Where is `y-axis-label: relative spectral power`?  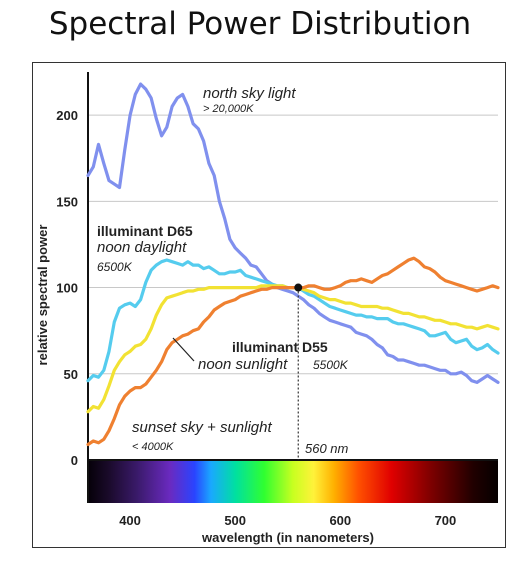
y-axis-label: relative spectral power is located at coordinates (42, 295).